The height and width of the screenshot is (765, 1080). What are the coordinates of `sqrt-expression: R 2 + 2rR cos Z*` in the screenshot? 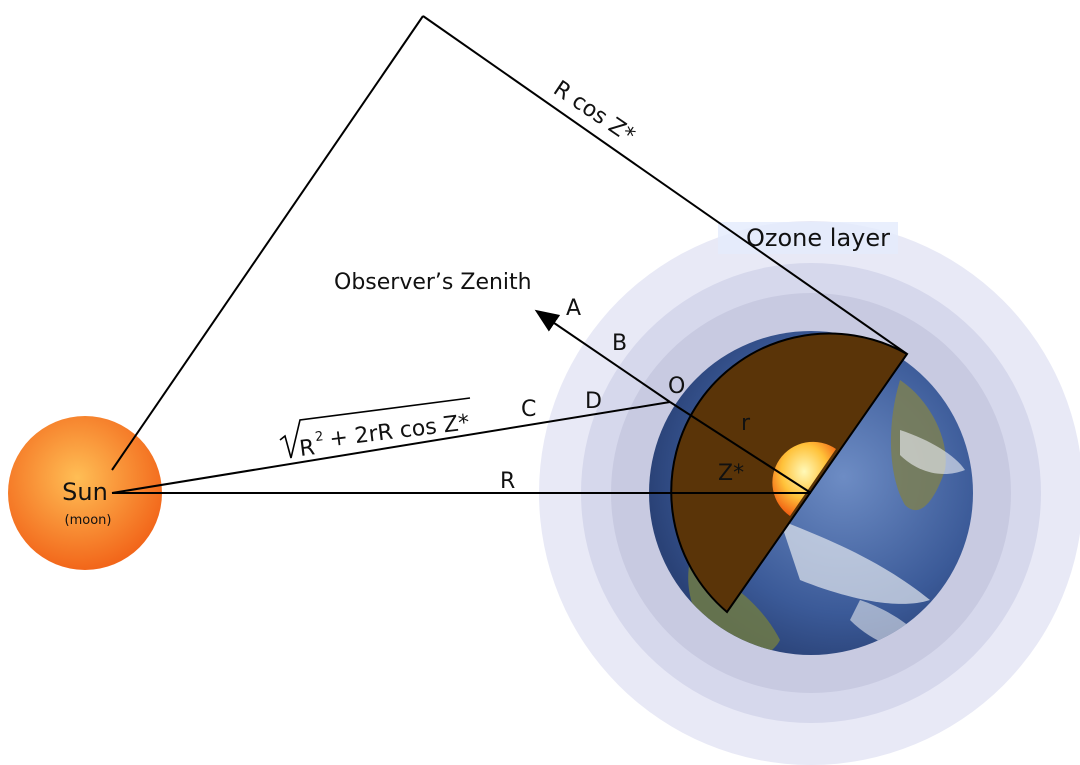 It's located at (384, 436).